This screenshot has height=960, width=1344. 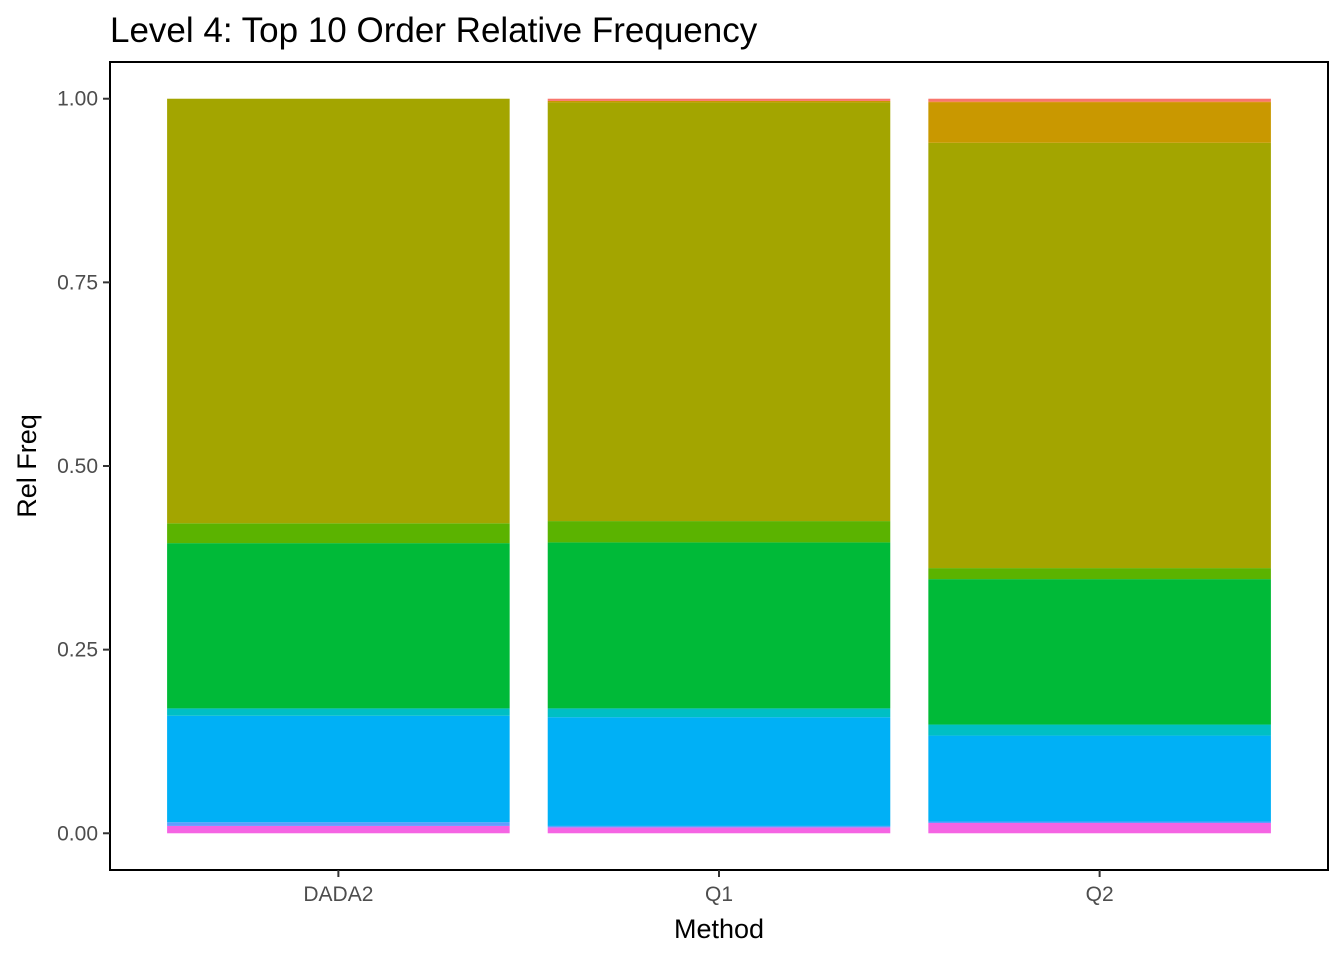 What do you see at coordinates (719, 894) in the screenshot?
I see `x-tick-label-q1: Q1` at bounding box center [719, 894].